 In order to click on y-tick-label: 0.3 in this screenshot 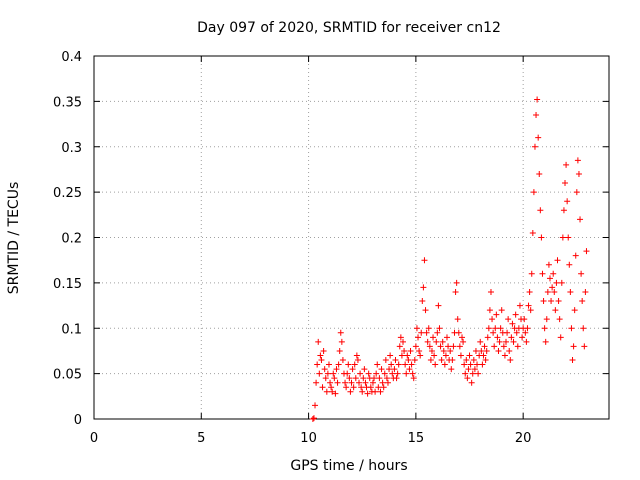, I will do `click(71, 148)`.